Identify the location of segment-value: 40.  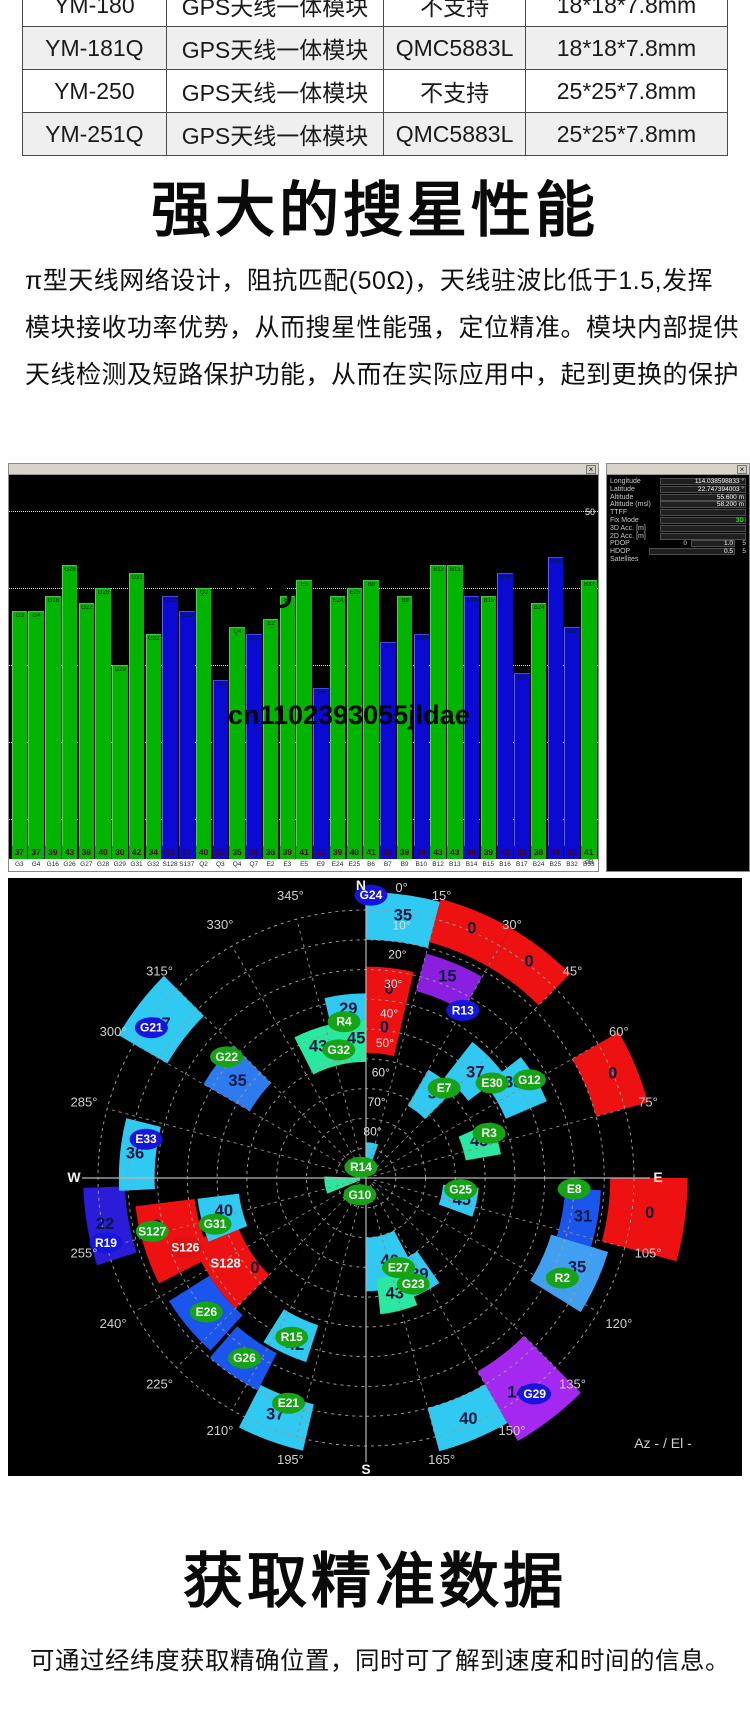
(468, 1419).